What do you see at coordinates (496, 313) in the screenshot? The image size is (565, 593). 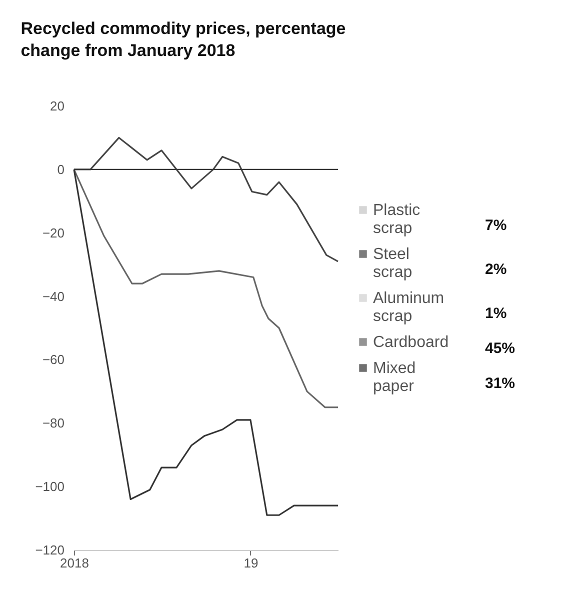 I see `text: 1%` at bounding box center [496, 313].